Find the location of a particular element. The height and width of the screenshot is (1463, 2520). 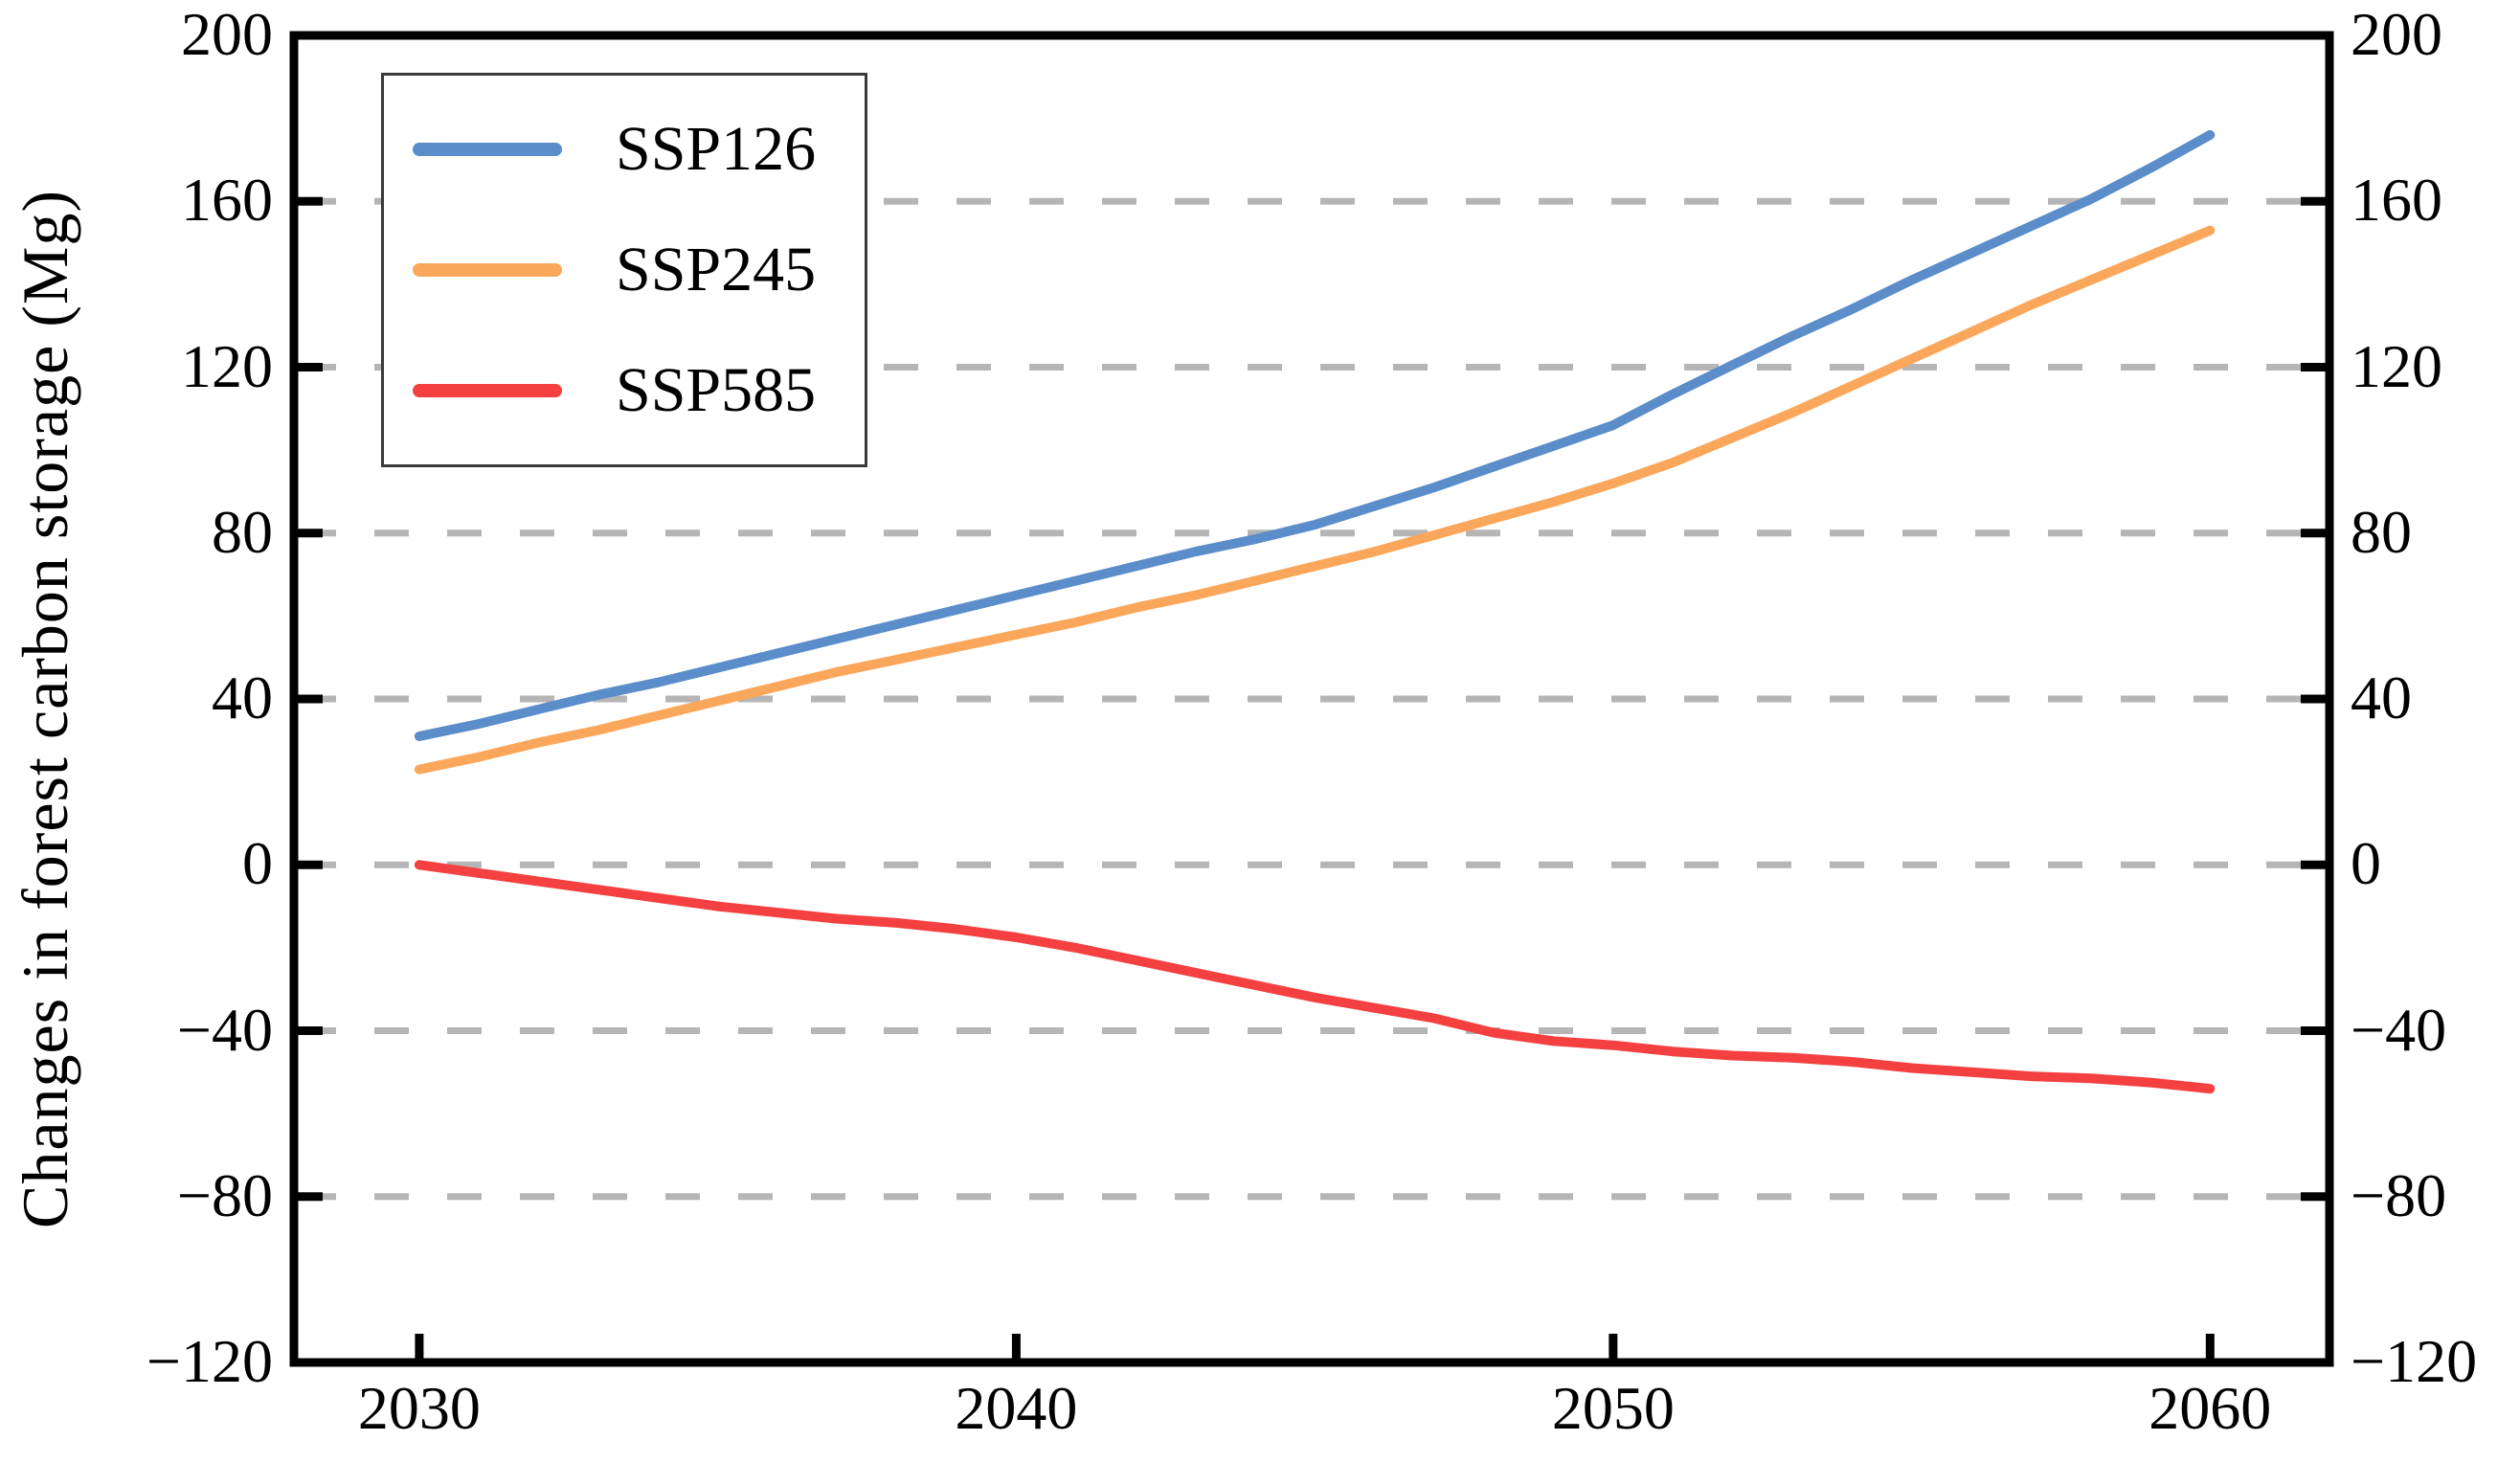

legend-label-ssp245: SSP245 is located at coordinates (716, 269).